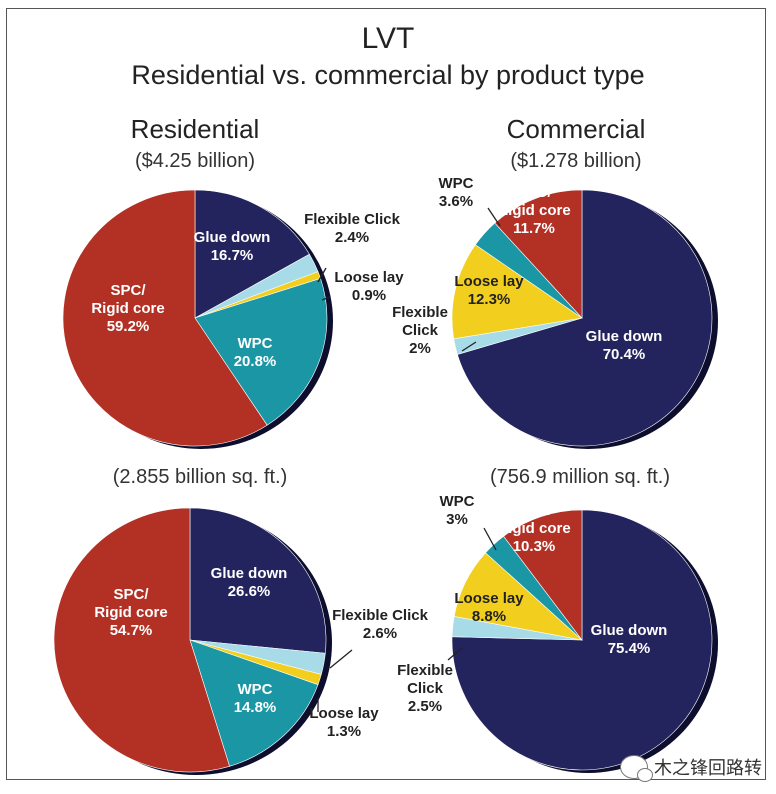 Image resolution: width=776 pixels, height=794 pixels. I want to click on slice-value-label: 75.4%, so click(629, 648).